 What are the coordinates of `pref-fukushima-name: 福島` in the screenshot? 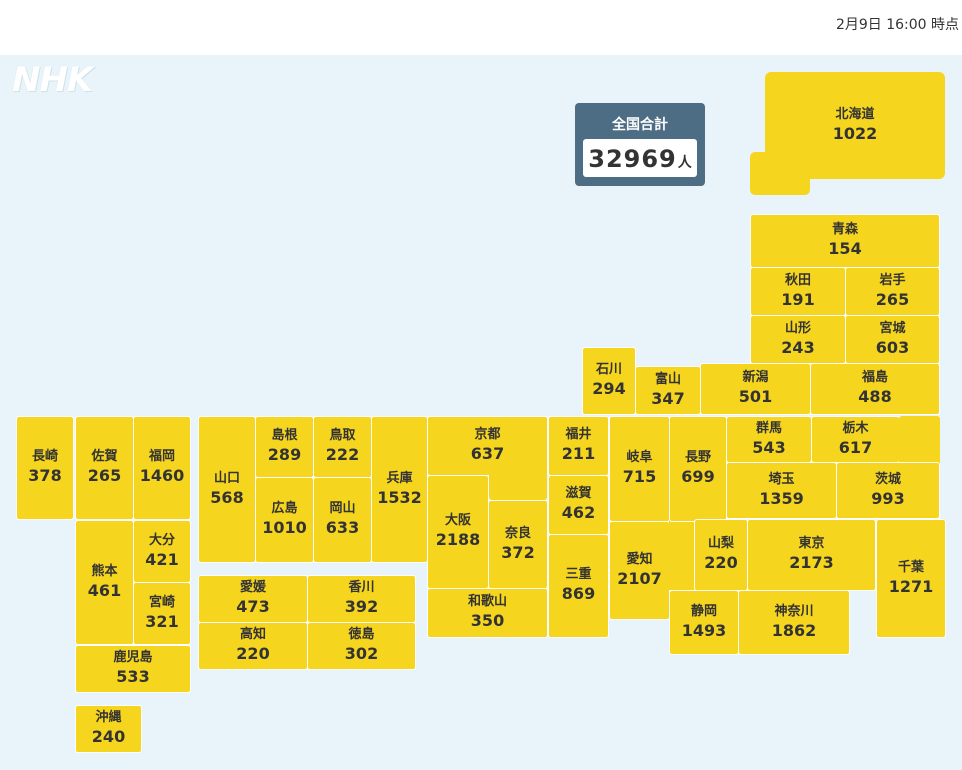 It's located at (874, 377).